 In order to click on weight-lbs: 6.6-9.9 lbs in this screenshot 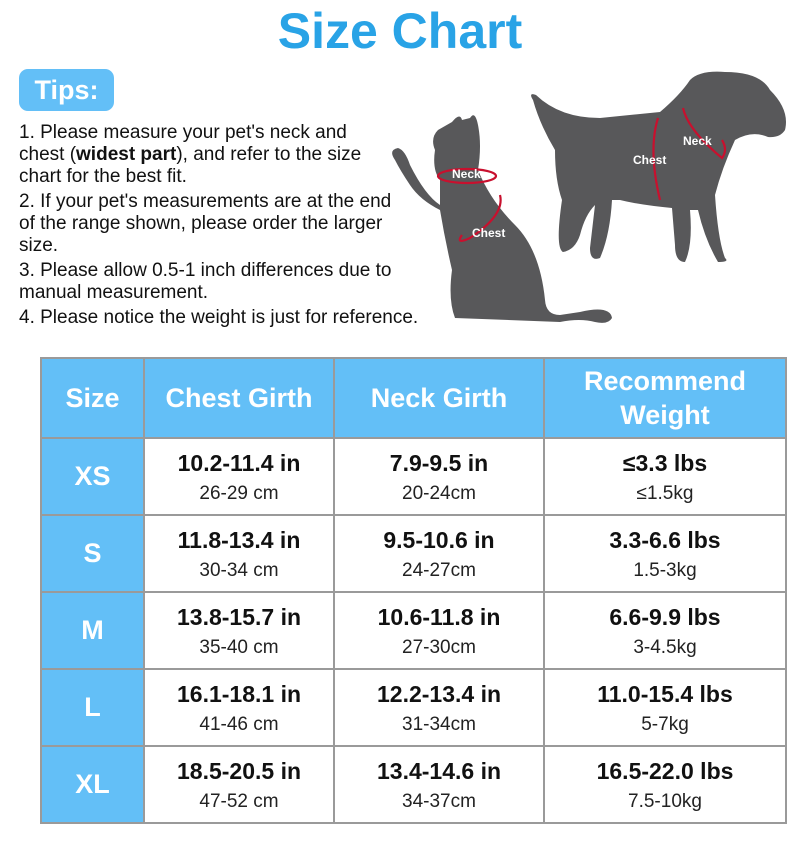, I will do `click(665, 617)`.